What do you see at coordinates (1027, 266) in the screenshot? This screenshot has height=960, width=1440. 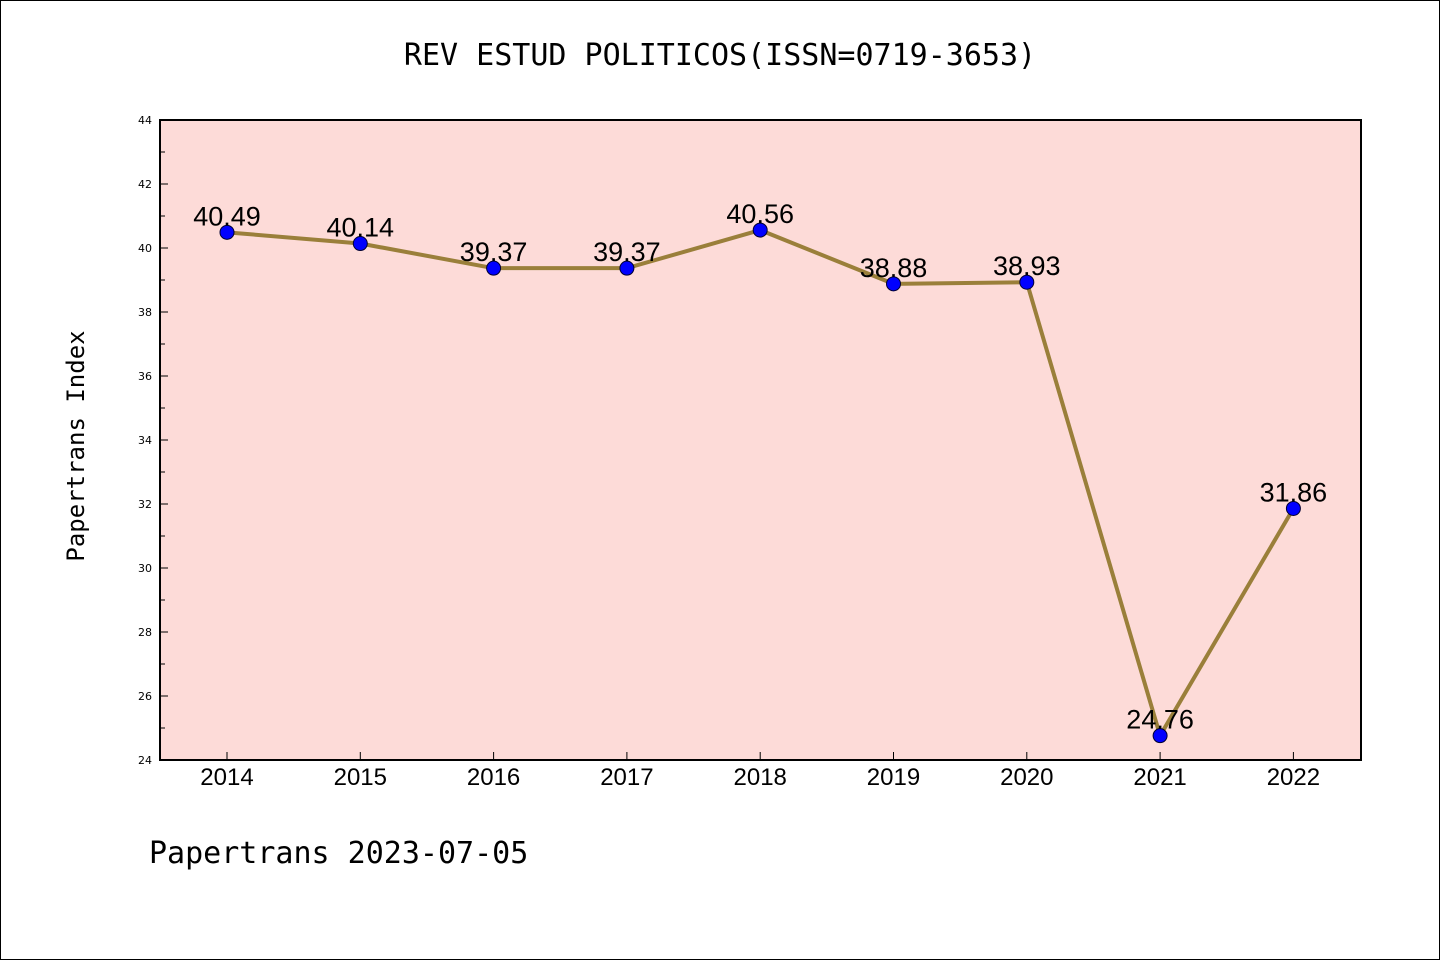 I see `data-label: 38.93` at bounding box center [1027, 266].